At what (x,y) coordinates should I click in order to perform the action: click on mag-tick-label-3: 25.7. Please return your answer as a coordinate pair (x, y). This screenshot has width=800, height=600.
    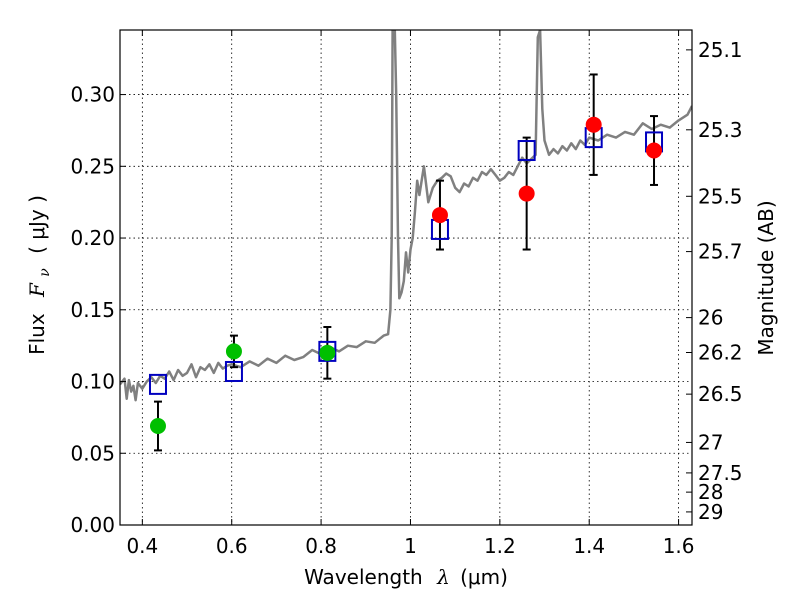
    Looking at the image, I should click on (720, 252).